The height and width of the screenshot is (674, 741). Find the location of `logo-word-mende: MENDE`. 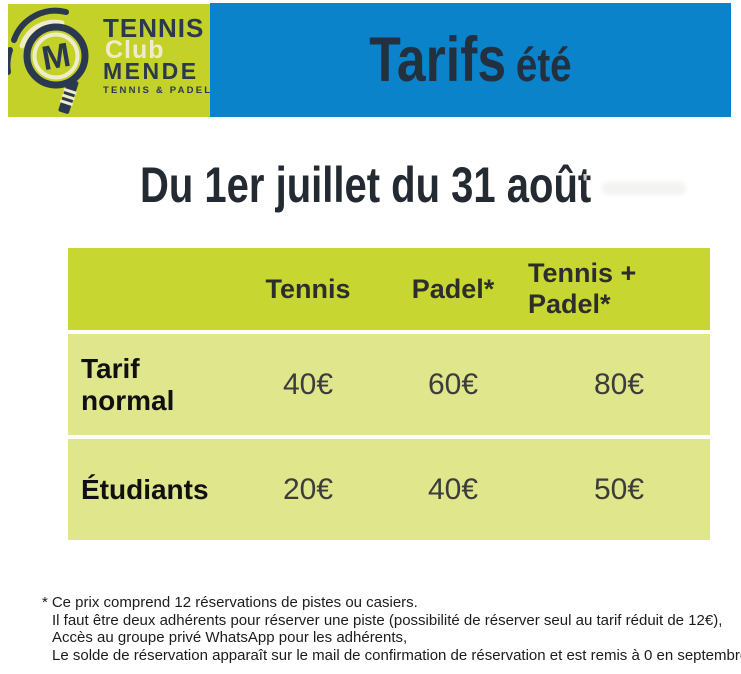

logo-word-mende: MENDE is located at coordinates (151, 71).